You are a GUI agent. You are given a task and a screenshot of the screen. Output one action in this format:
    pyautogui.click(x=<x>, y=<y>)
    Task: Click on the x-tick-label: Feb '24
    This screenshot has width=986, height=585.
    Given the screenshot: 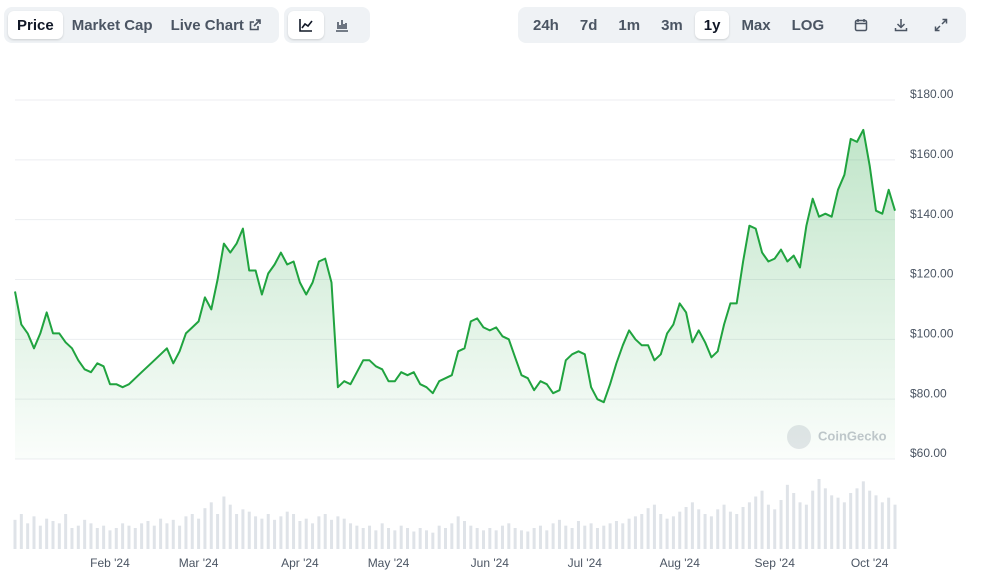 What is the action you would take?
    pyautogui.click(x=110, y=563)
    